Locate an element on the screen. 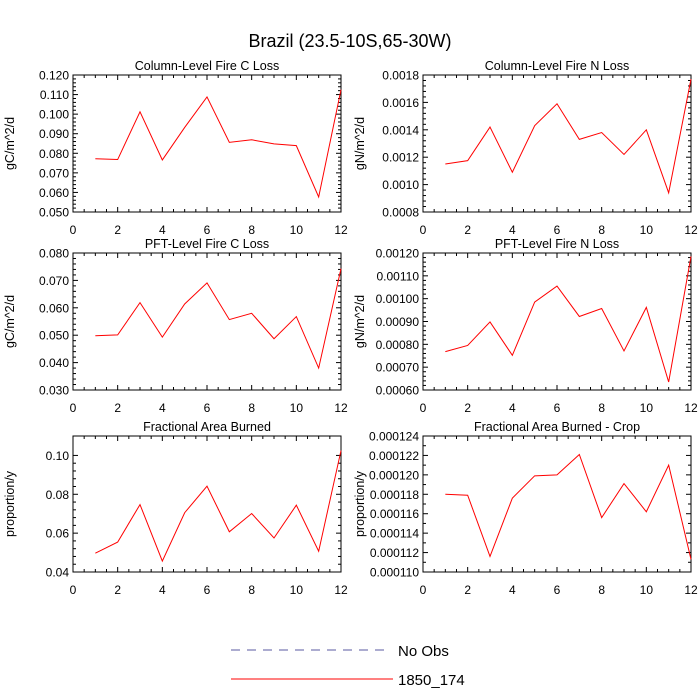 This screenshot has height=700, width=700. y-tick-label: 0.000114 is located at coordinates (394, 534).